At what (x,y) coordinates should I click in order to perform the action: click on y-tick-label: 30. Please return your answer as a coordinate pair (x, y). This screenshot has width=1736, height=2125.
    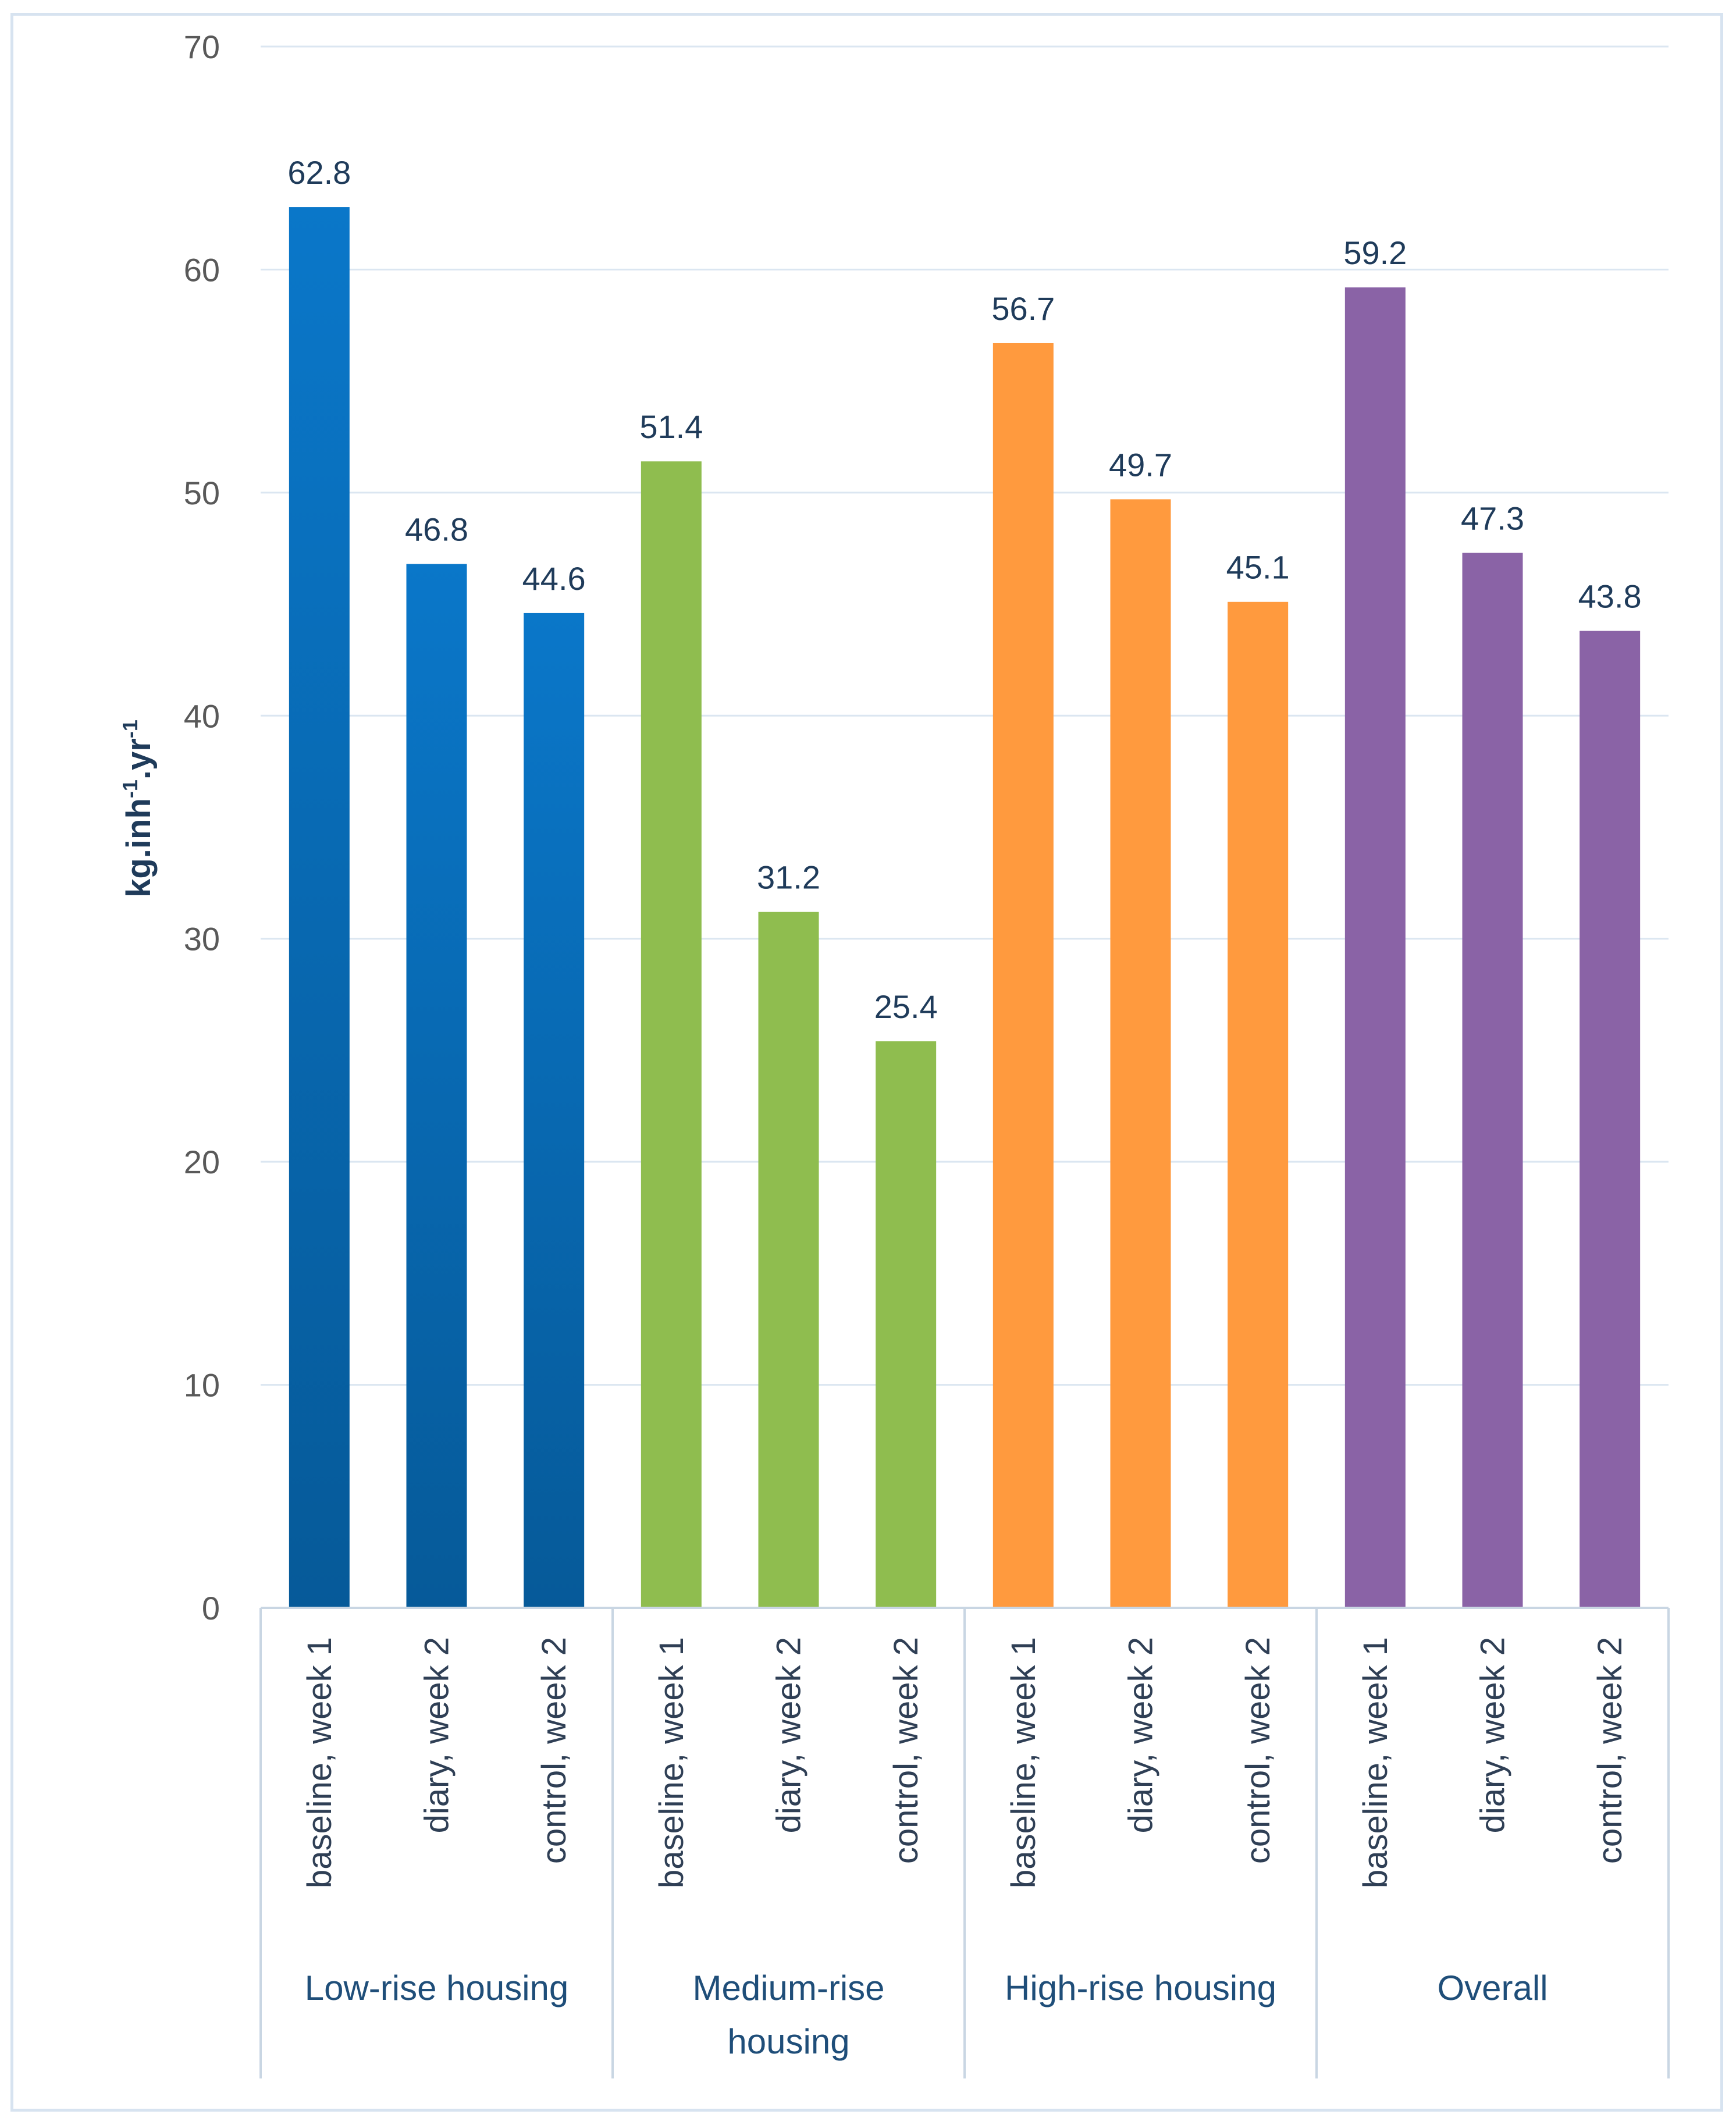
    Looking at the image, I should click on (202, 940).